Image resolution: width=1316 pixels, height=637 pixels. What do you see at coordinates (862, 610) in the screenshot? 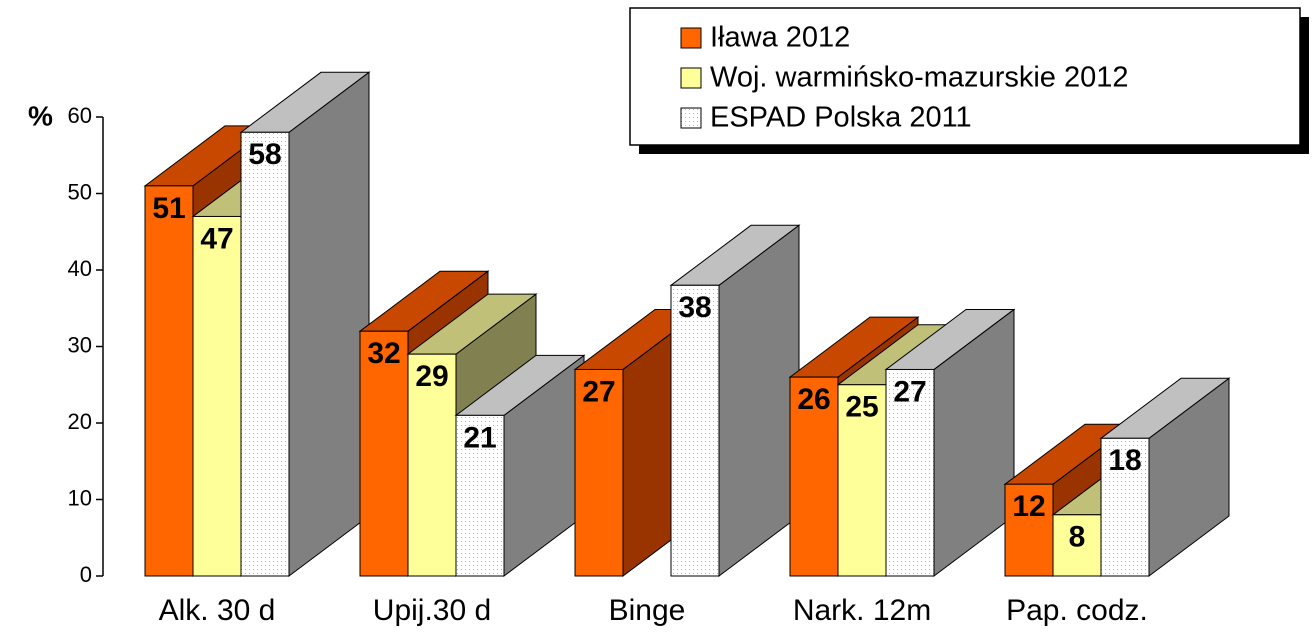
I see `x-tick-label: Nark. 12m` at bounding box center [862, 610].